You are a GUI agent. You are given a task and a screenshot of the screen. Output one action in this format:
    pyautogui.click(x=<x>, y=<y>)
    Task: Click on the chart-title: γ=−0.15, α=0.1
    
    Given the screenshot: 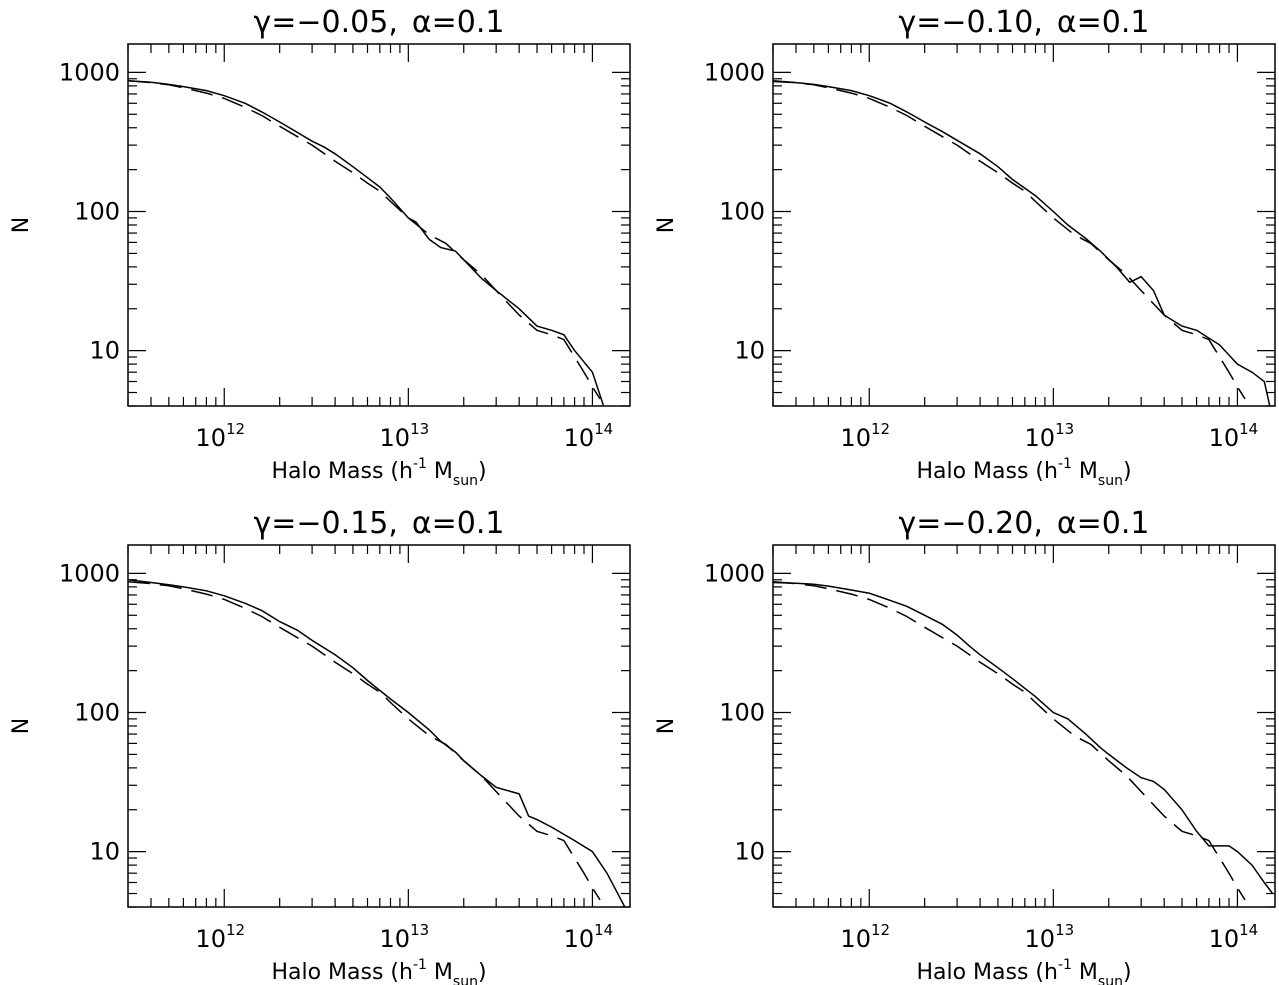 What is the action you would take?
    pyautogui.click(x=379, y=523)
    